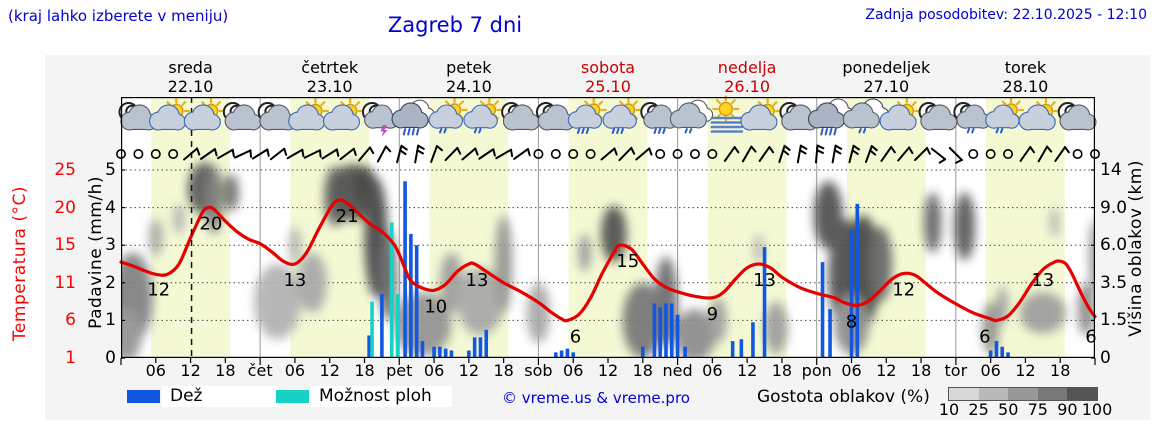 The height and width of the screenshot is (443, 1152). I want to click on day-date: 28.10, so click(1025, 86).